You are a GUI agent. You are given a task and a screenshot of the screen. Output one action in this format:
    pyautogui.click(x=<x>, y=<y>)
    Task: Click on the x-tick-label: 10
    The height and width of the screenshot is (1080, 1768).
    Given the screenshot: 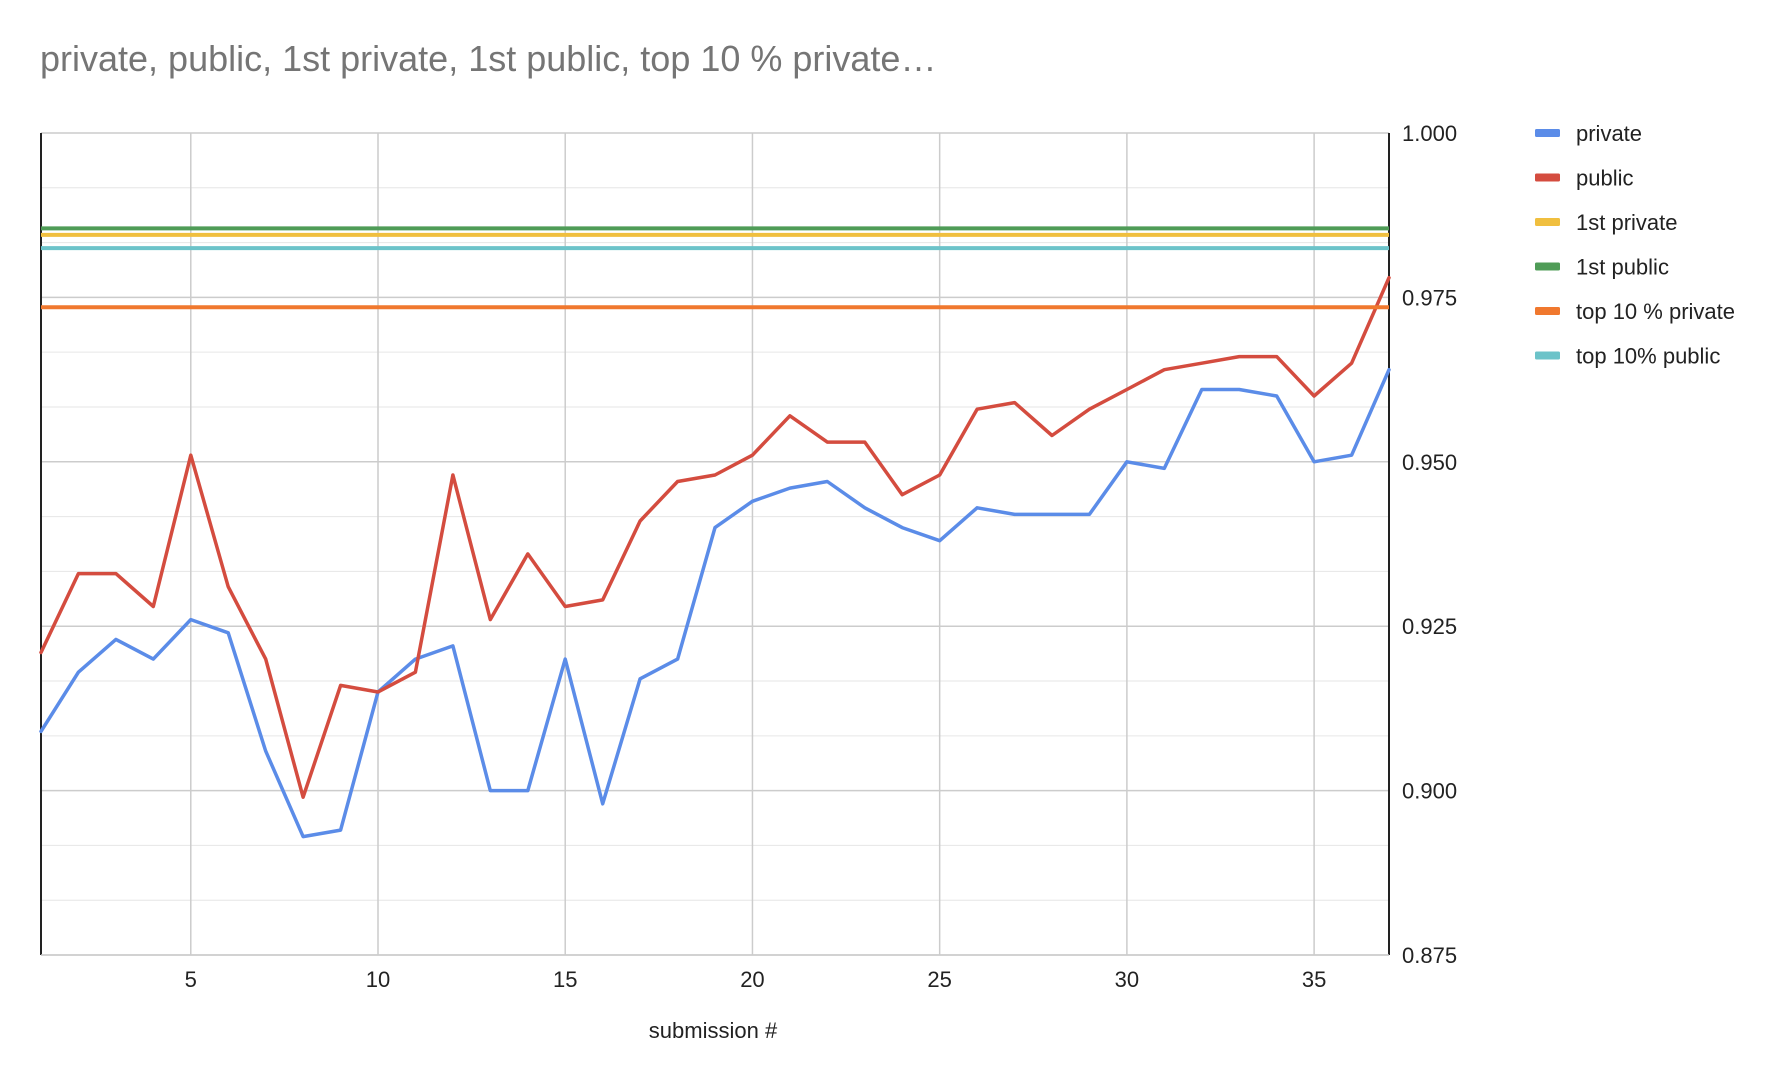 What is the action you would take?
    pyautogui.click(x=378, y=979)
    